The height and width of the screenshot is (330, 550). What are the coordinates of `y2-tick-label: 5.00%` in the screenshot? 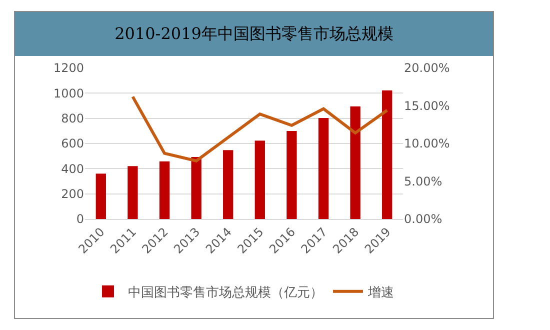 It's located at (423, 181).